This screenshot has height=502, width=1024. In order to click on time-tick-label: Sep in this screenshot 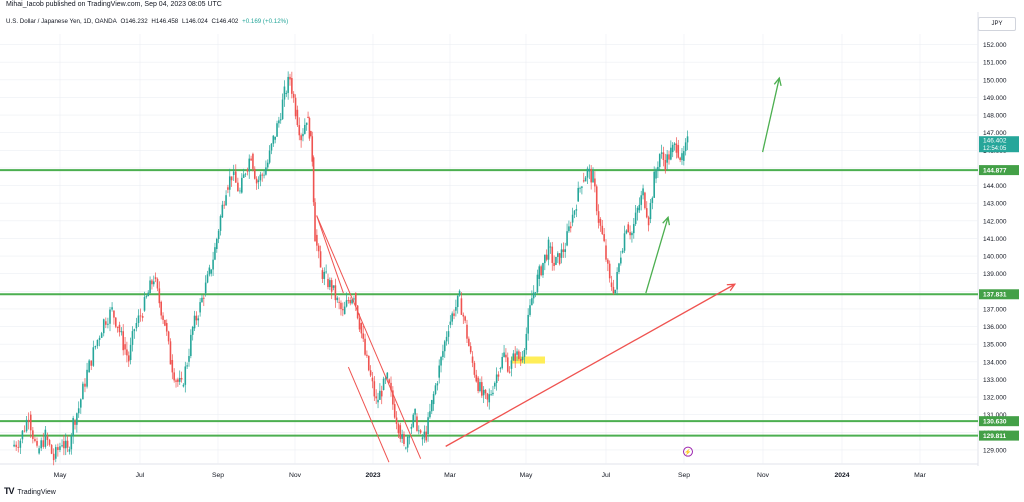, I will do `click(218, 475)`.